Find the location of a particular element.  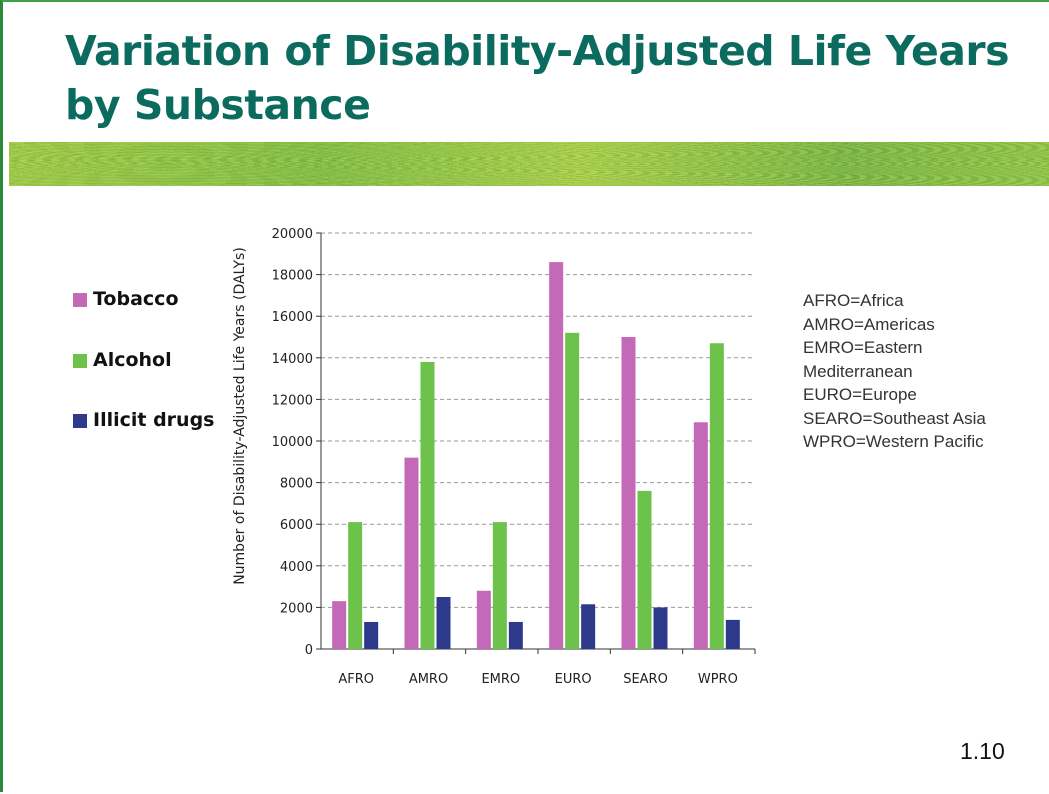

abbr-line: EURO=Europe is located at coordinates (860, 394).